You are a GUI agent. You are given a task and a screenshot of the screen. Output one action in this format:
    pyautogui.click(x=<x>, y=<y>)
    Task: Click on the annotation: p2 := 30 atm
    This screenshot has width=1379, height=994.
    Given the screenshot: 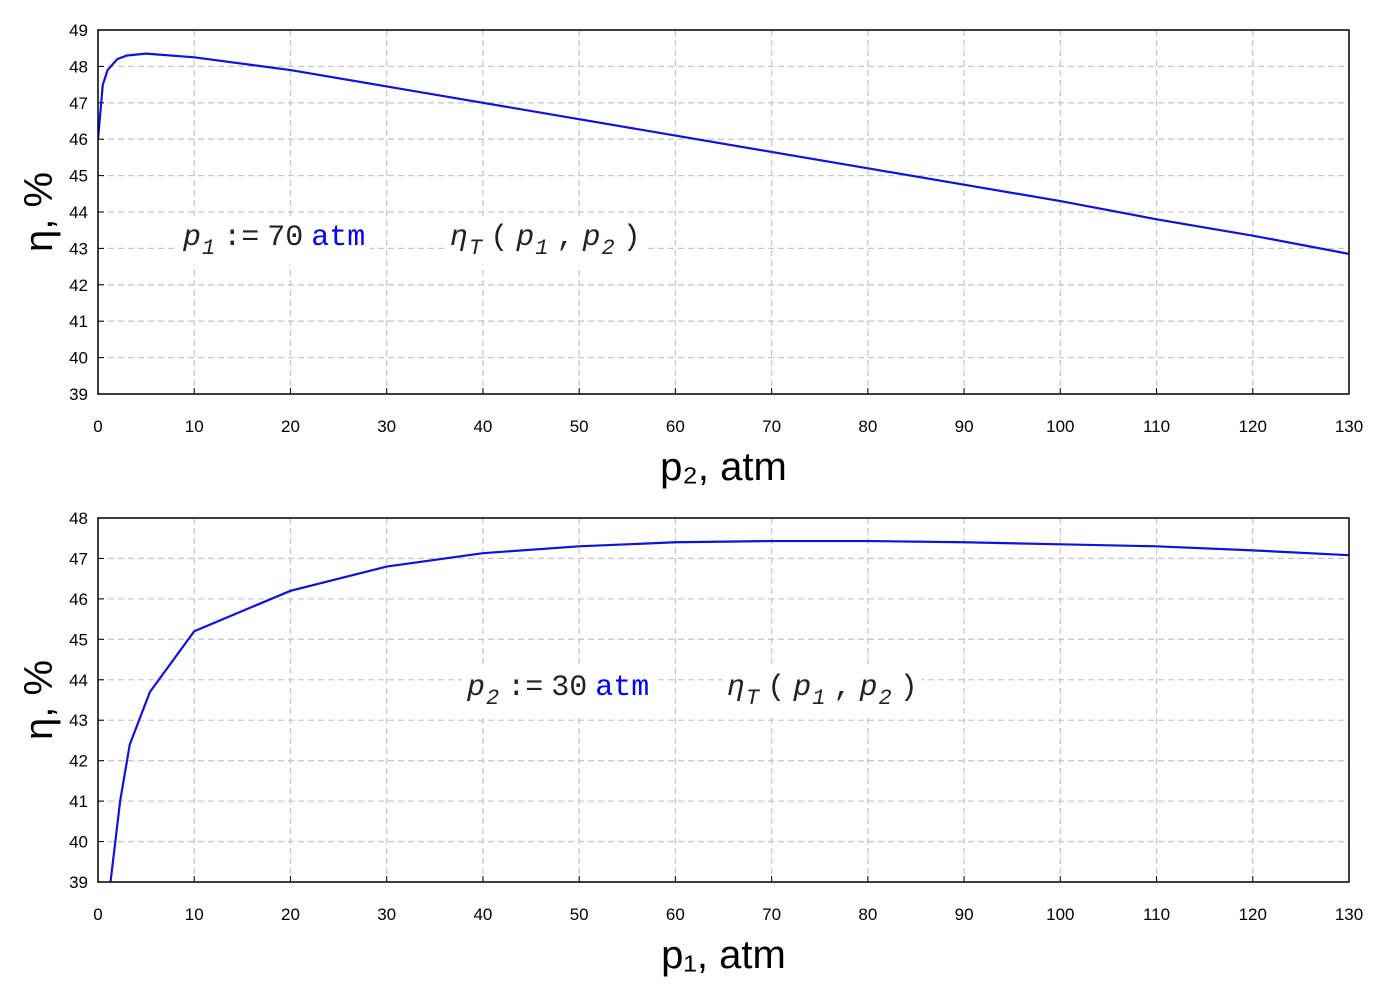 What is the action you would take?
    pyautogui.click(x=558, y=691)
    